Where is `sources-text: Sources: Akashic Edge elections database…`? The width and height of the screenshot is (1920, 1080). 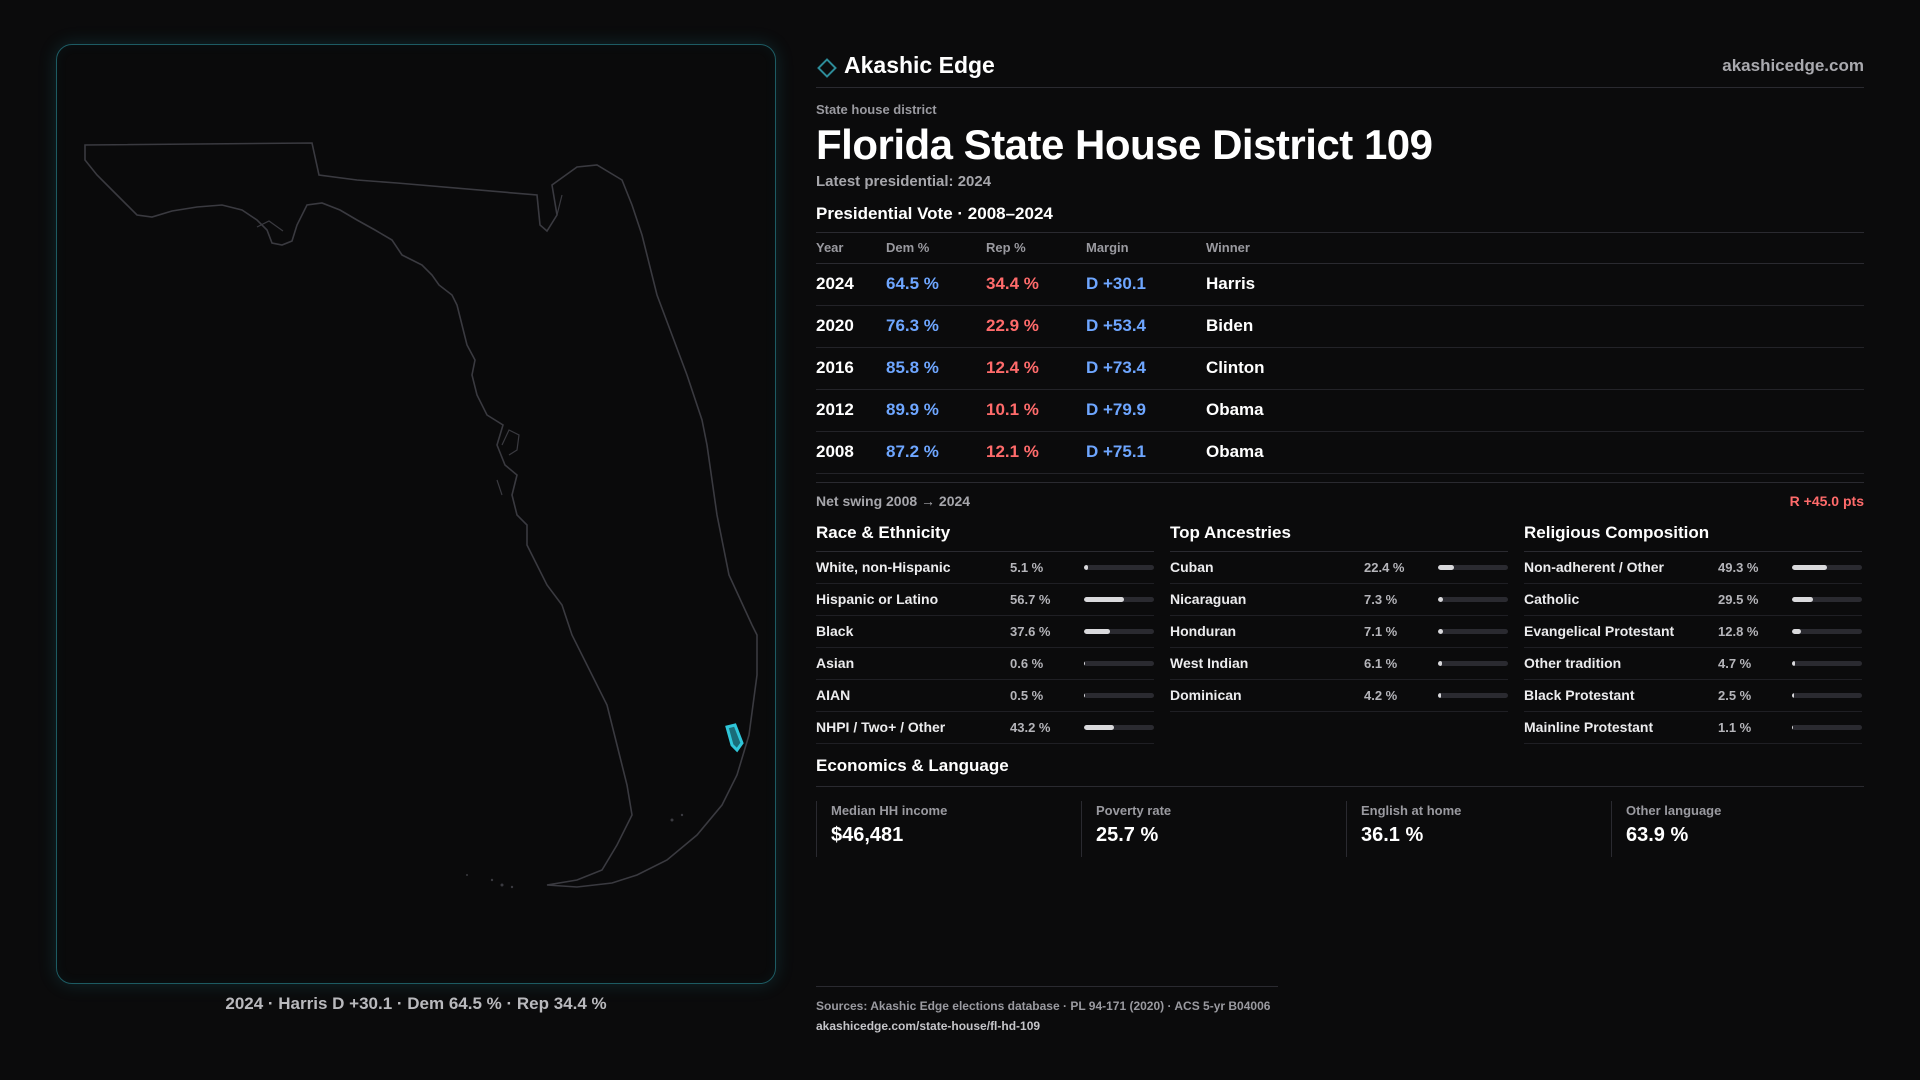 sources-text: Sources: Akashic Edge elections database… is located at coordinates (1043, 1006).